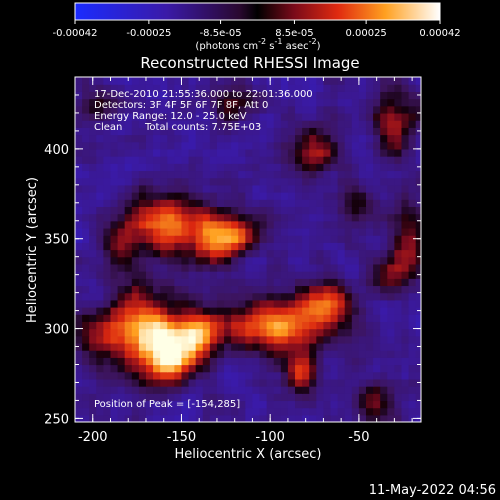 The width and height of the screenshot is (500, 500). I want to click on colorbar-tick-label: -8.5e-05, so click(221, 33).